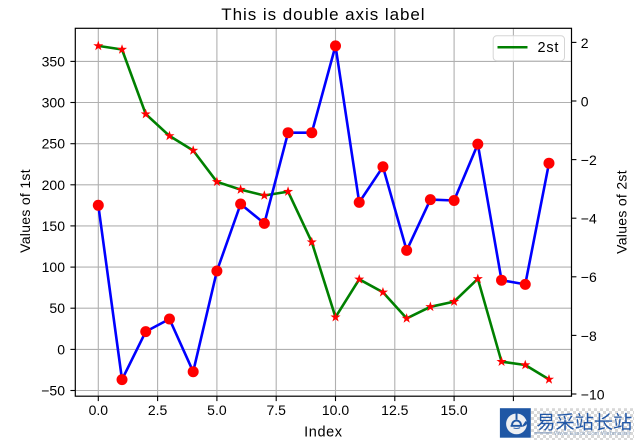  What do you see at coordinates (589, 277) in the screenshot?
I see `svg-text: −6` at bounding box center [589, 277].